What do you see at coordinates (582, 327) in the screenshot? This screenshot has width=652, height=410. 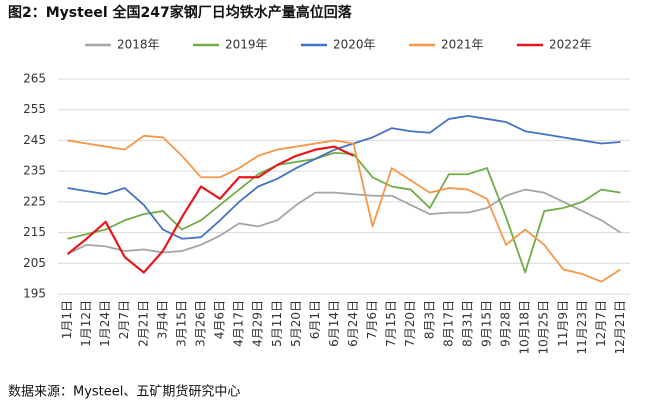 I see `x-tick-label: 11月23日` at bounding box center [582, 327].